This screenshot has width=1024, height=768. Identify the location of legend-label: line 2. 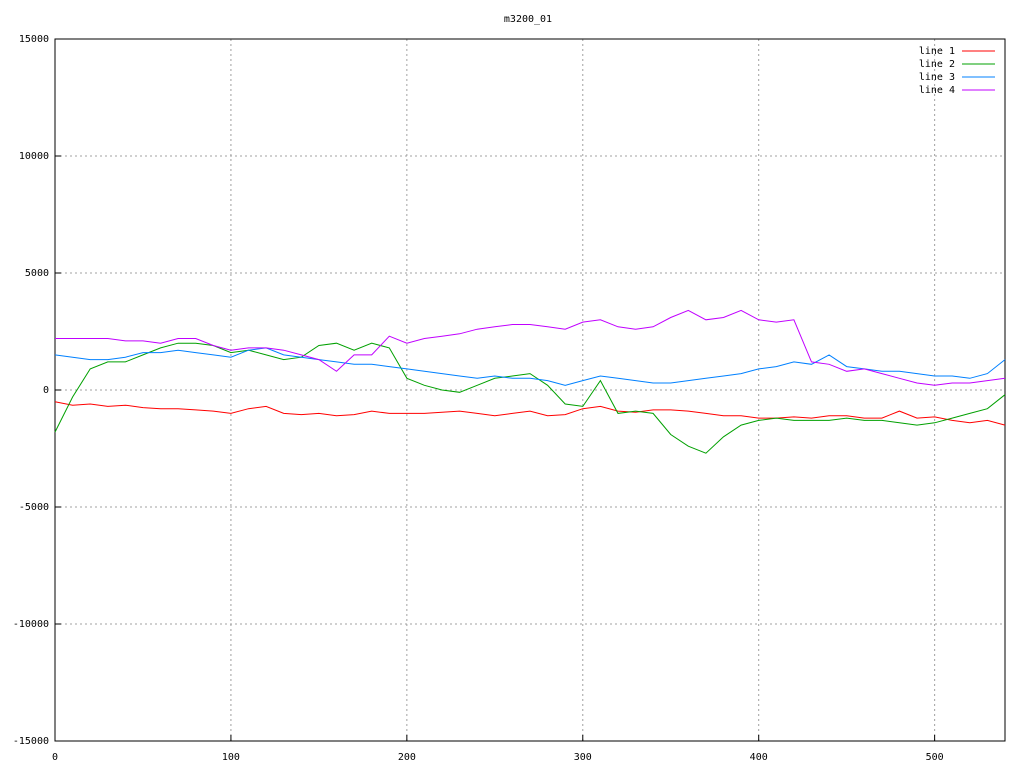
(937, 64).